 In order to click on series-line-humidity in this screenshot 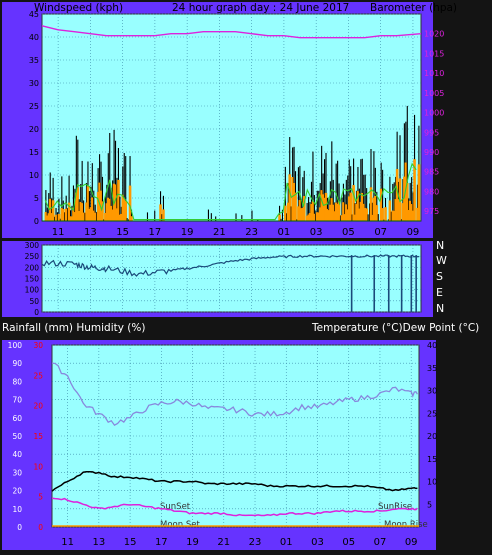, I will do `click(234, 394)`.